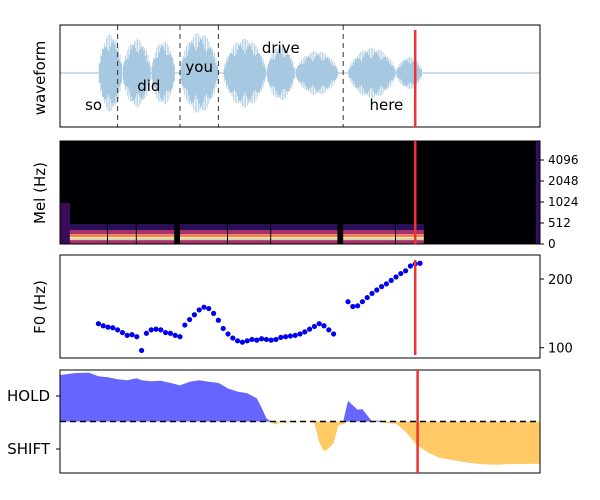 This screenshot has height=500, width=600. What do you see at coordinates (40, 78) in the screenshot?
I see `waveform-ylabel: waveform` at bounding box center [40, 78].